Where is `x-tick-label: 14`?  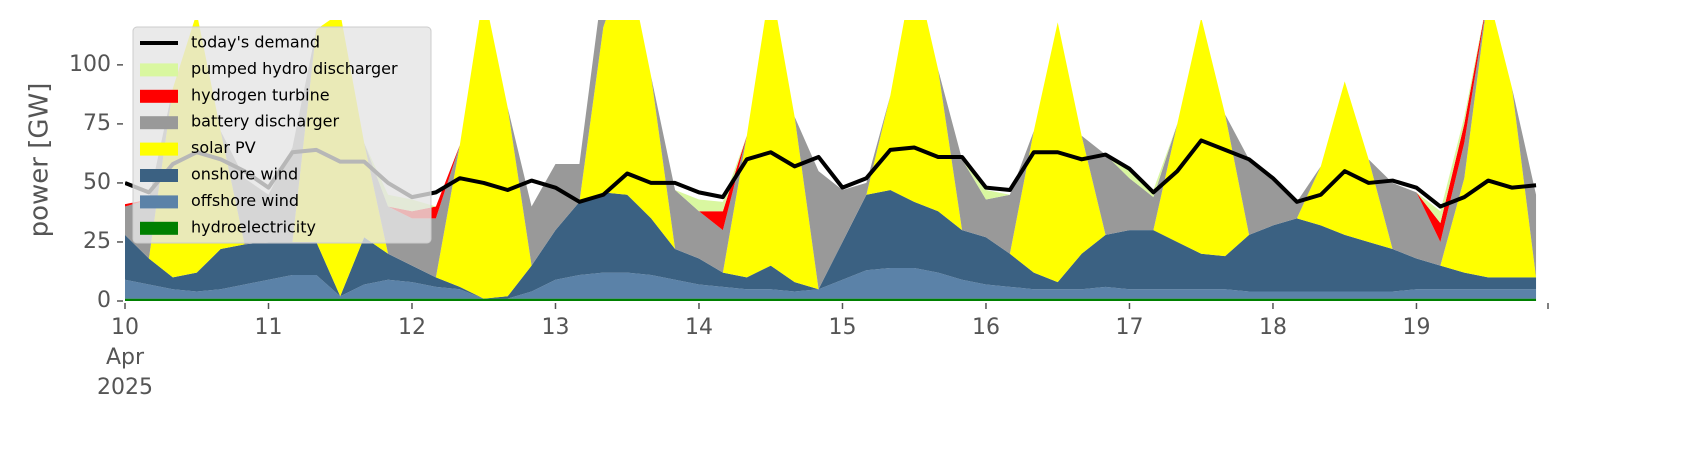 x-tick-label: 14 is located at coordinates (699, 327).